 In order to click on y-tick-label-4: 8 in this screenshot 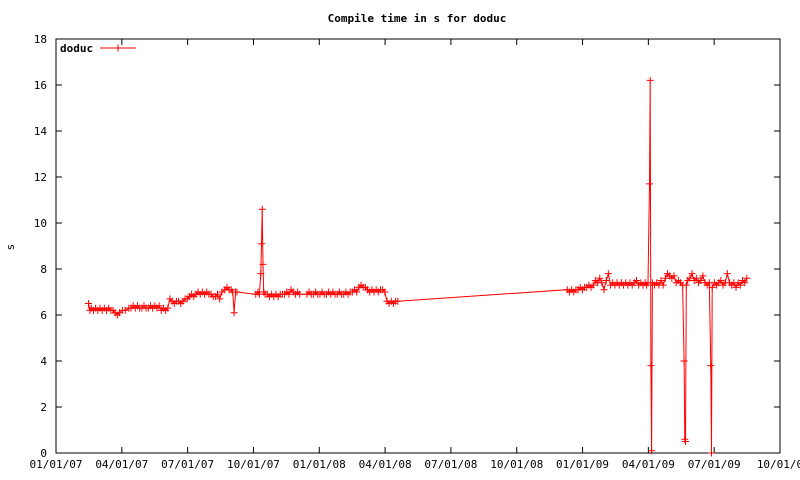, I will do `click(43, 269)`.